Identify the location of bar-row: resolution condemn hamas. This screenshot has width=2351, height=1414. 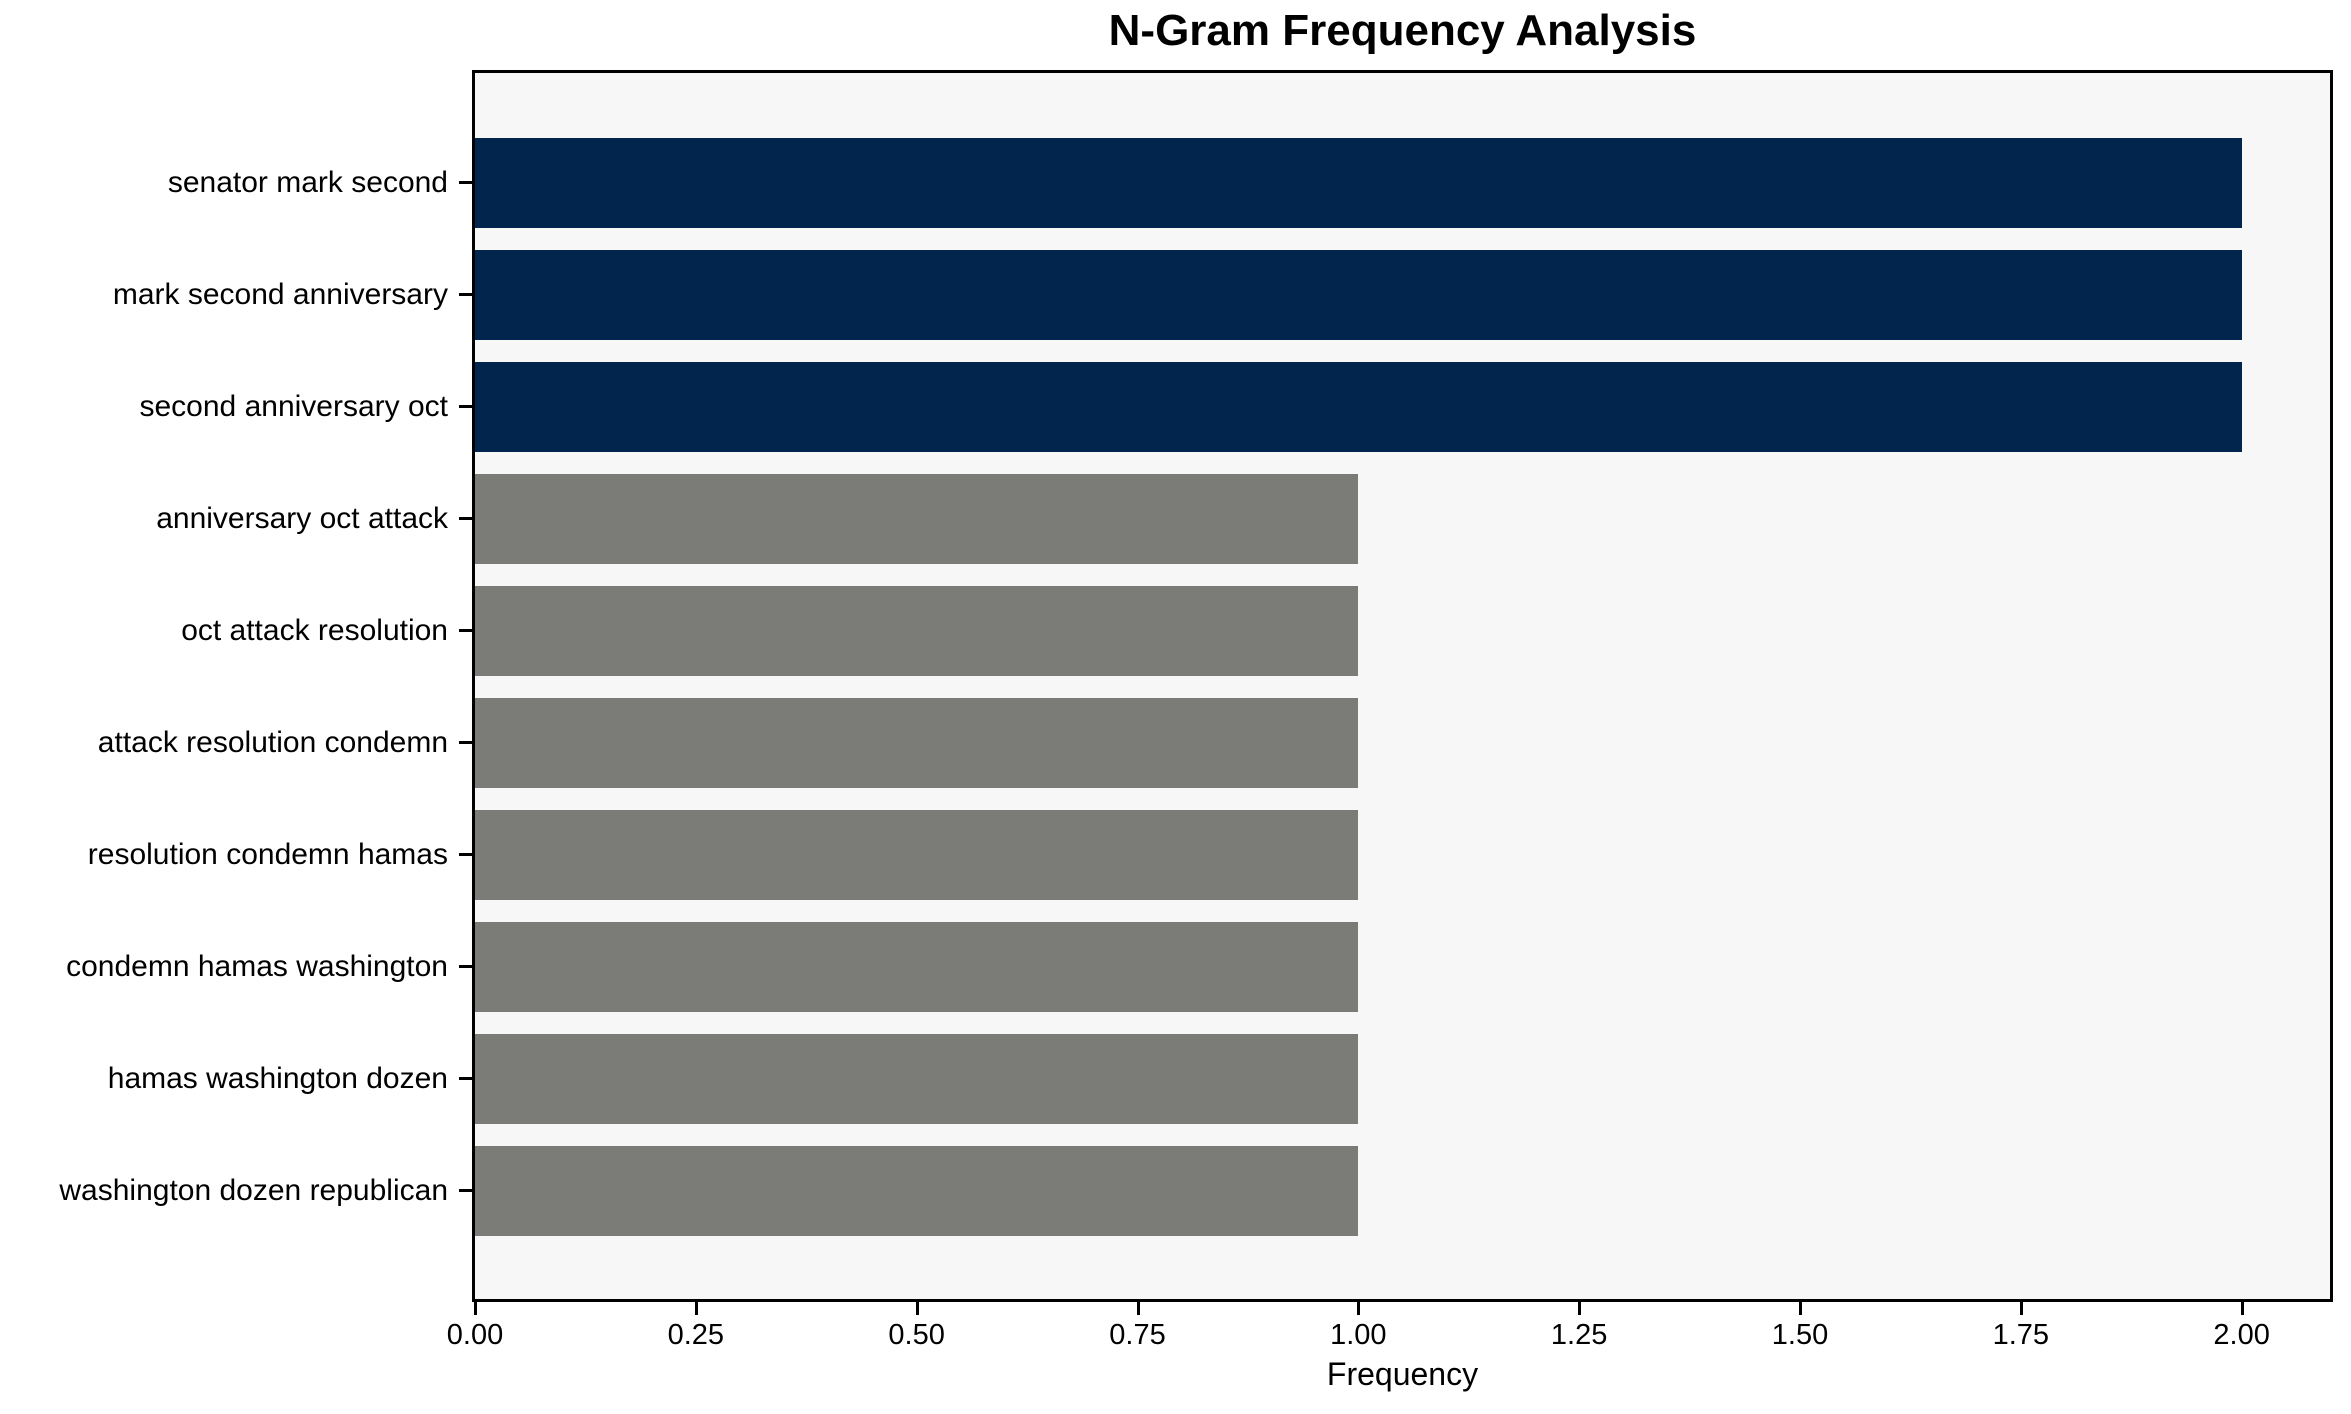
(1209, 855).